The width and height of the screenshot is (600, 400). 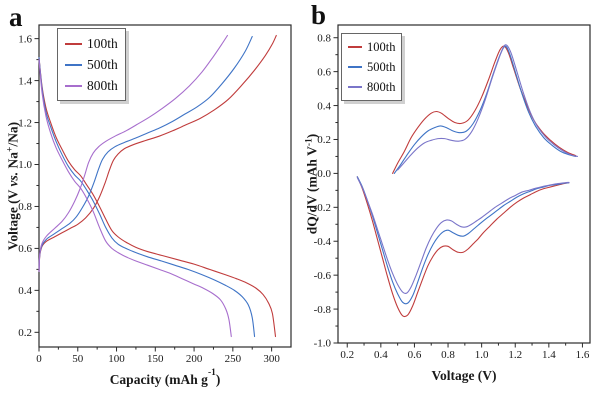 I want to click on y-tick-label: -0.8, so click(x=323, y=310).